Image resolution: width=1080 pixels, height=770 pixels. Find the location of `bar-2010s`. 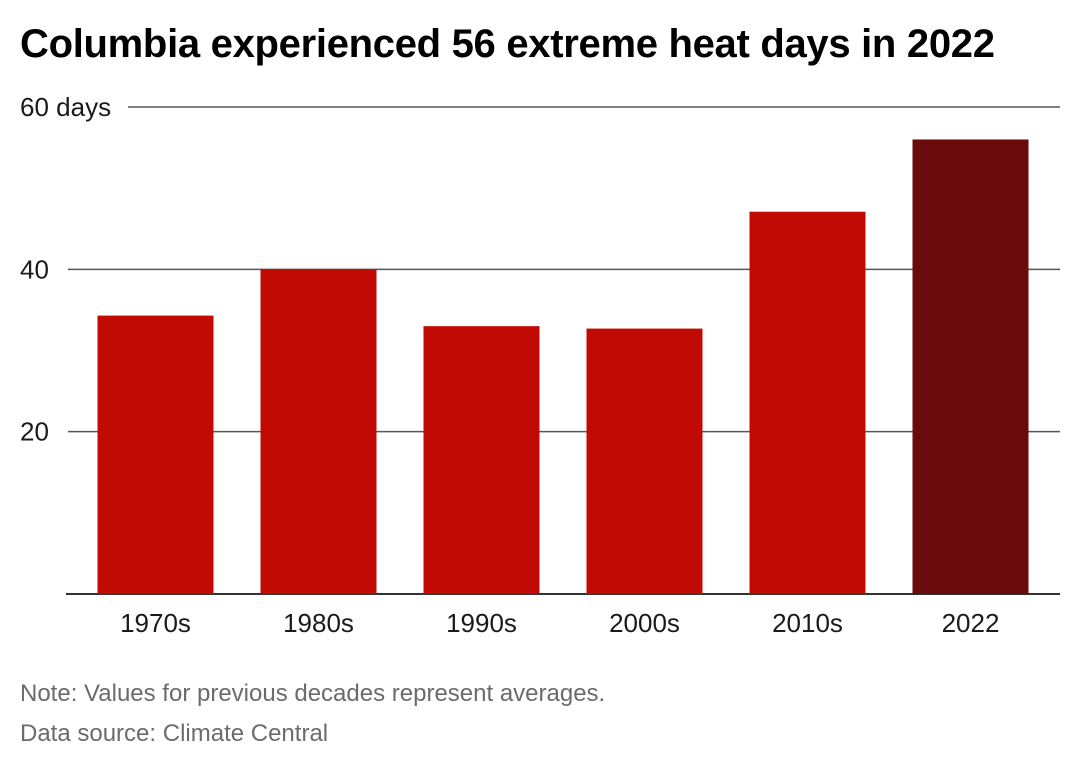

bar-2010s is located at coordinates (807, 402).